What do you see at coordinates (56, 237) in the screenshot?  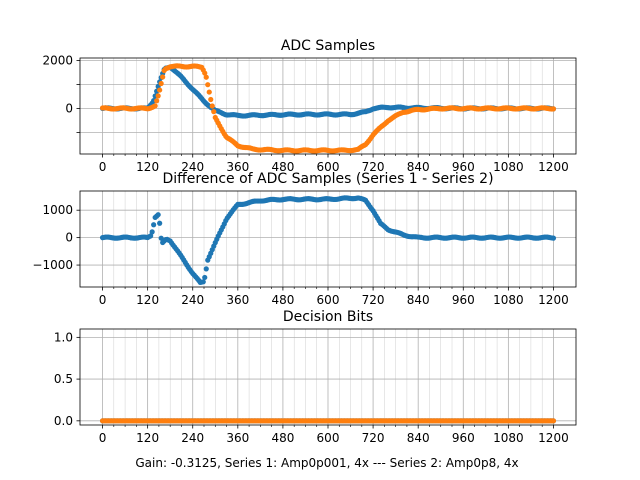 I see `y-axis: −1000 0 1000` at bounding box center [56, 237].